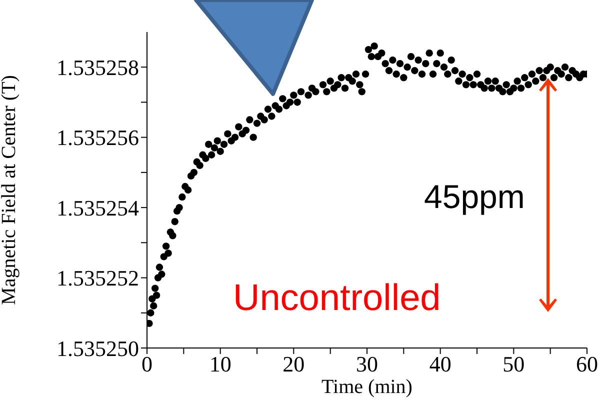  Describe the element at coordinates (97, 348) in the screenshot. I see `y-tick-label: 1.535250` at that location.